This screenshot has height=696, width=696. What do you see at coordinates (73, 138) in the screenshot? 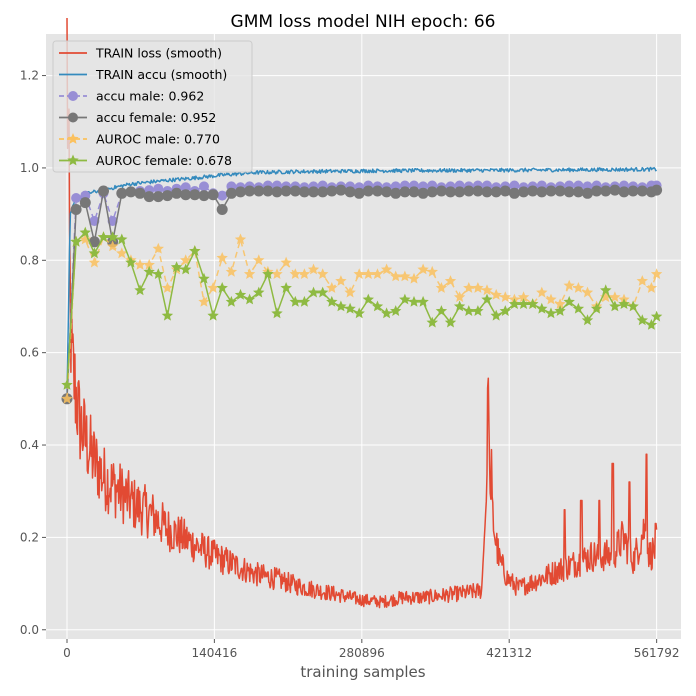
I see `legend-marker` at bounding box center [73, 138].